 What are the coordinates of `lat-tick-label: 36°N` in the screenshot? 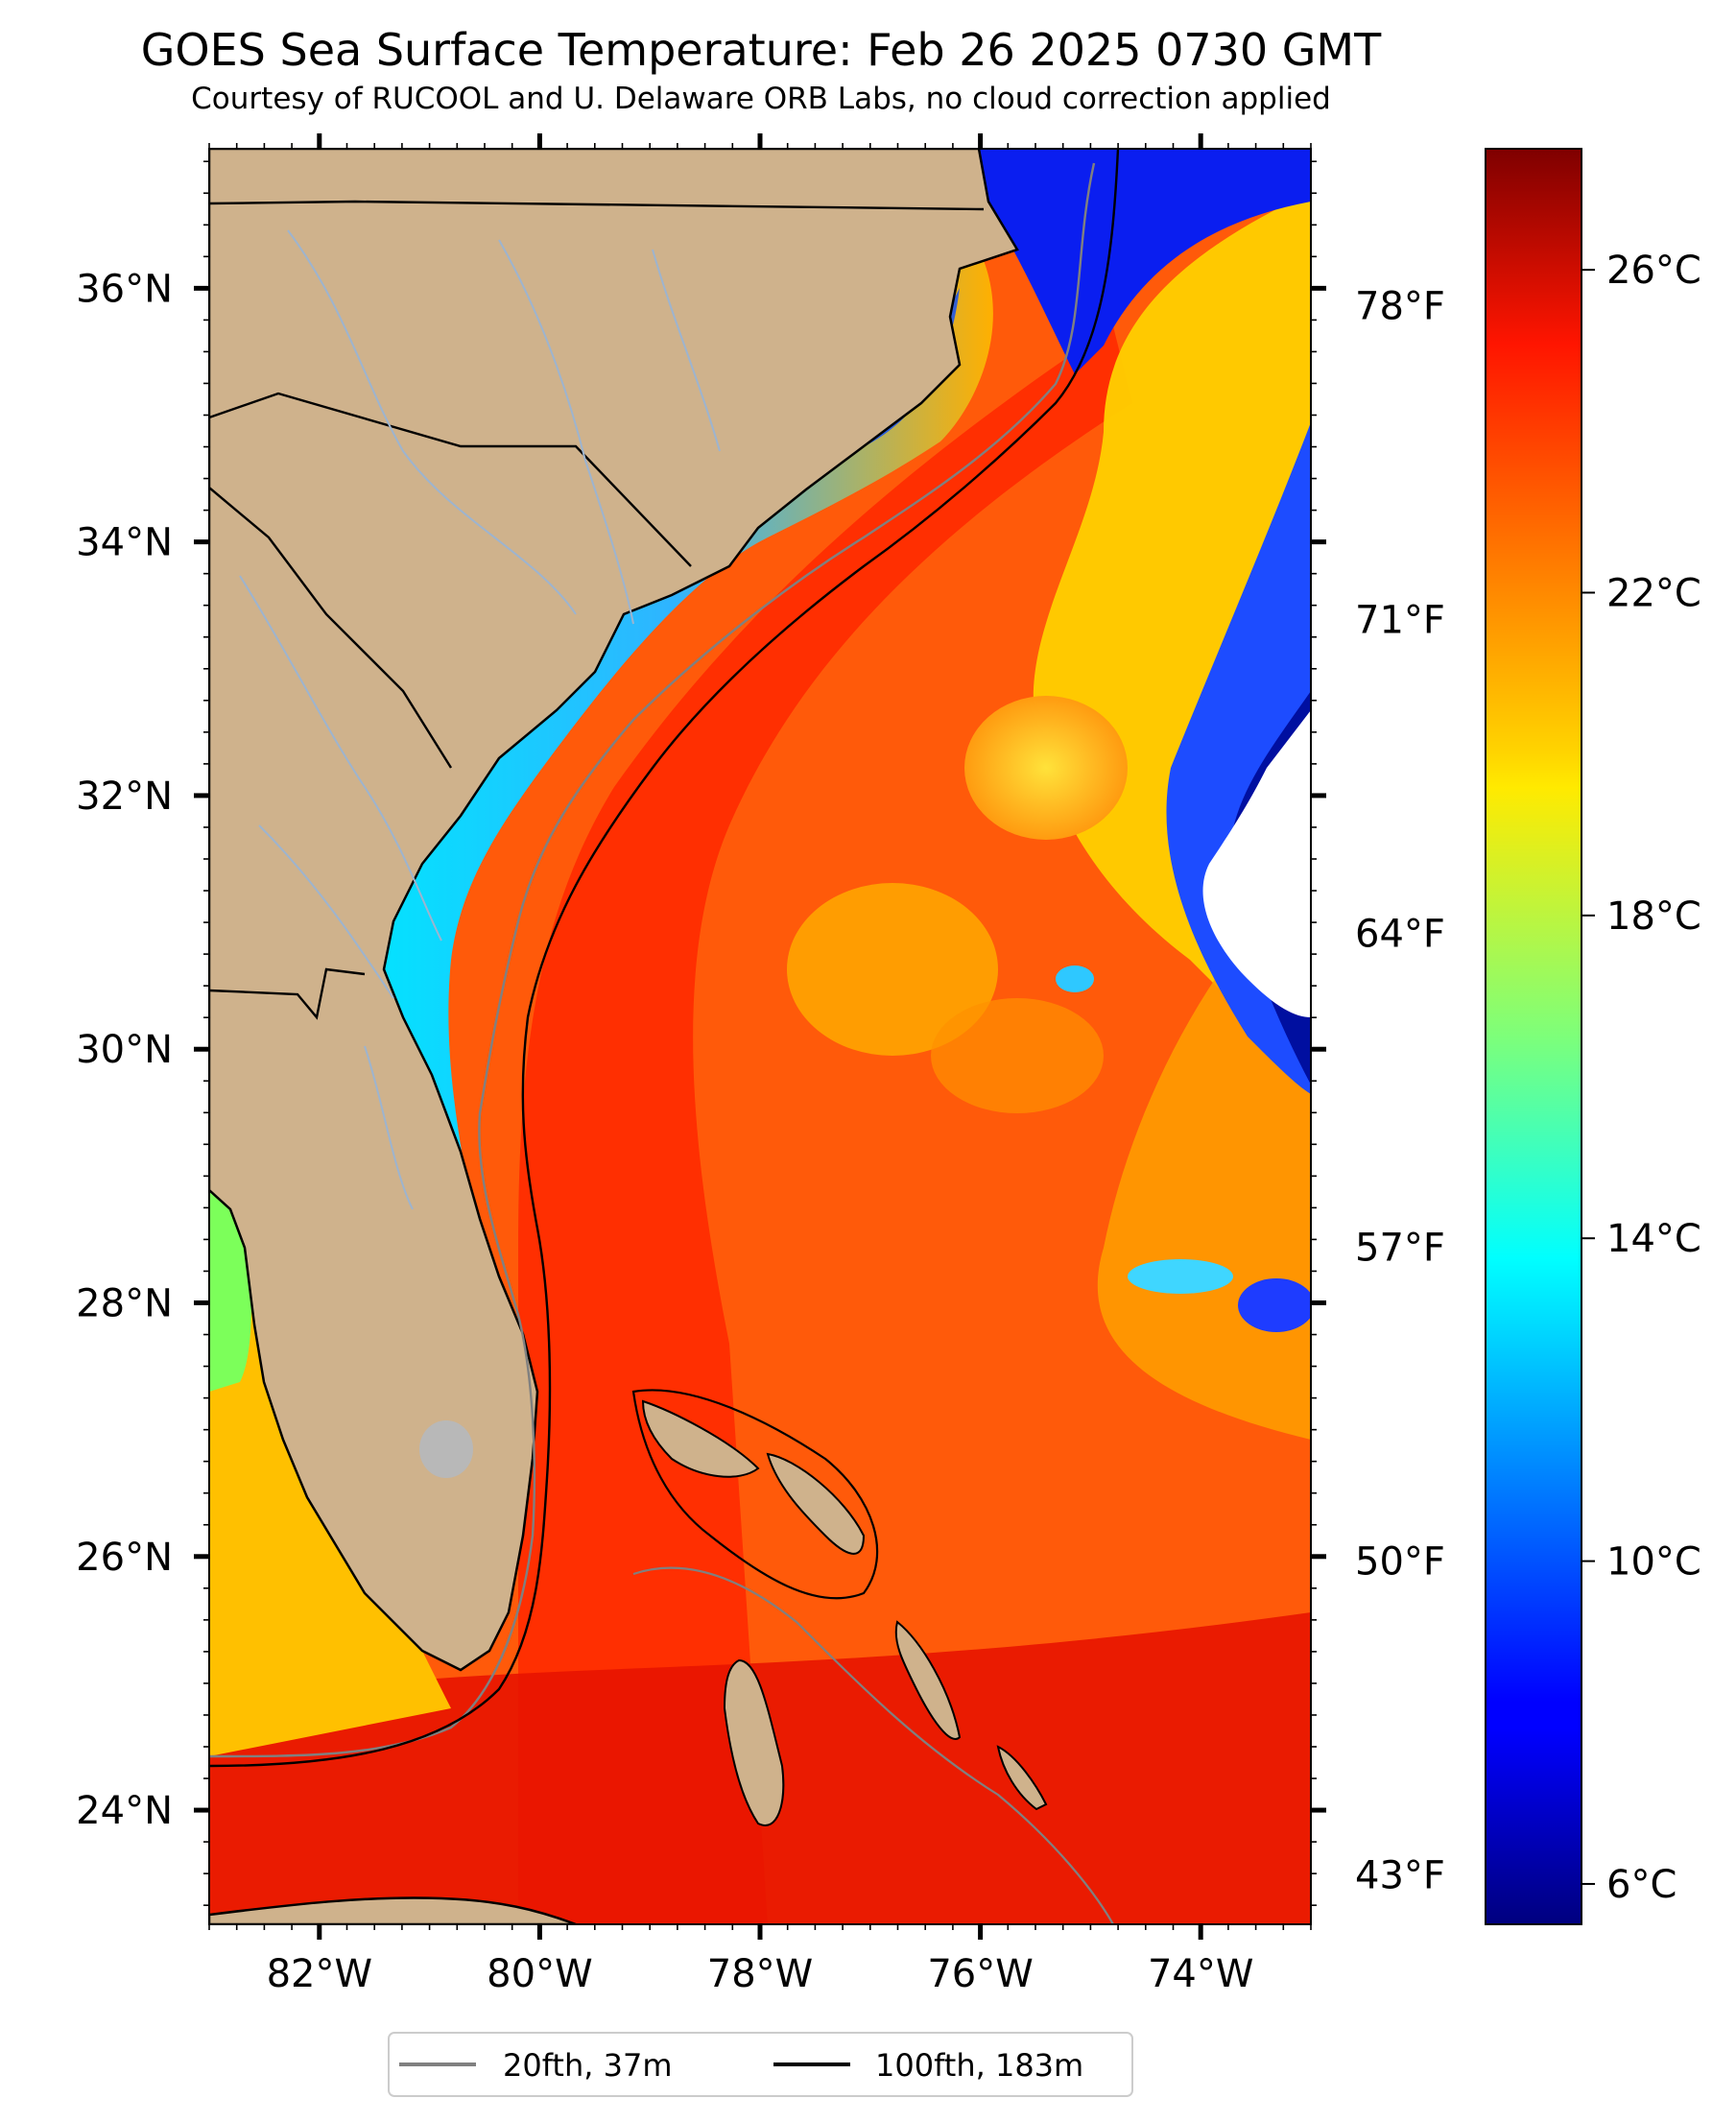 It's located at (124, 289).